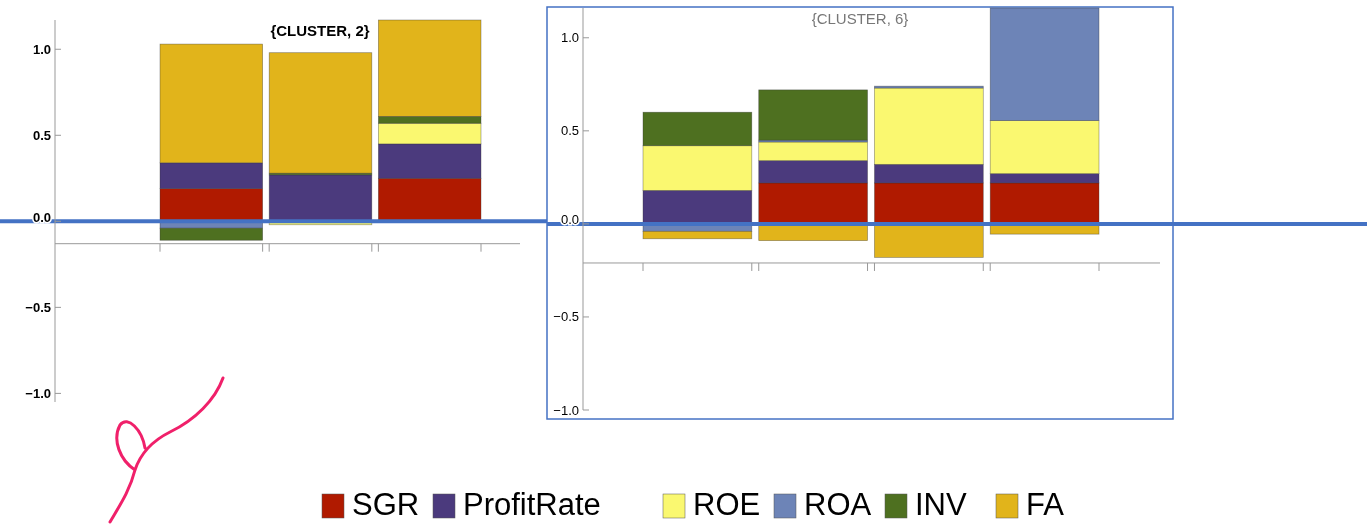 This screenshot has width=1367, height=525. Describe the element at coordinates (838, 504) in the screenshot. I see `legend-label: ROA` at that location.